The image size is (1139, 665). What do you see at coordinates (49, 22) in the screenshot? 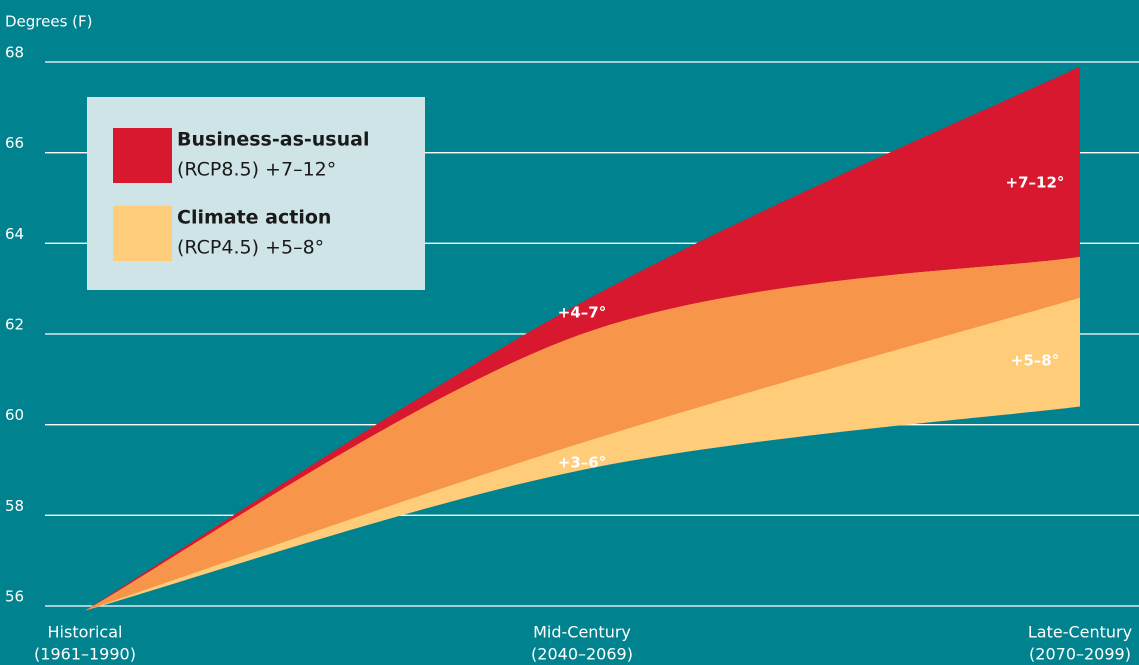
I see `y-axis-label: Degrees (F)` at bounding box center [49, 22].